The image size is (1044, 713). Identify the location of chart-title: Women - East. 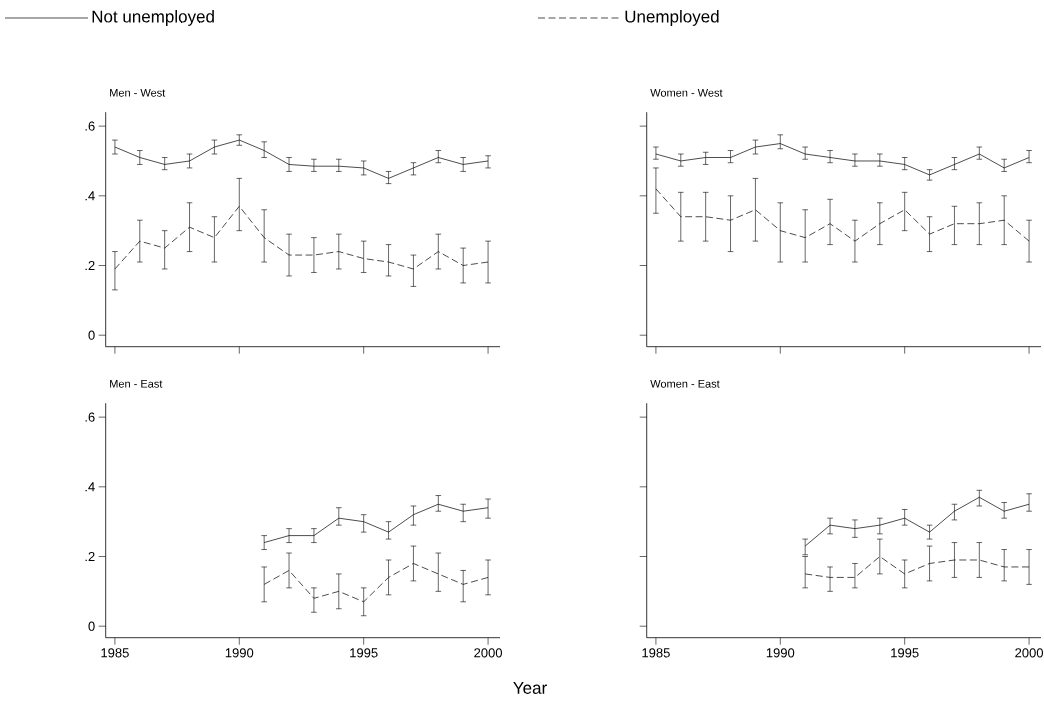
(685, 383).